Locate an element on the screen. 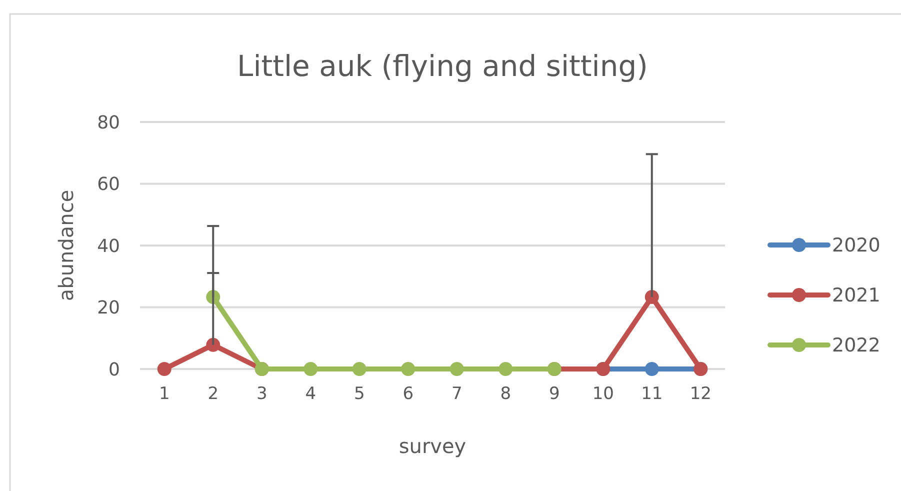  x-tick-label: 9 is located at coordinates (554, 394).